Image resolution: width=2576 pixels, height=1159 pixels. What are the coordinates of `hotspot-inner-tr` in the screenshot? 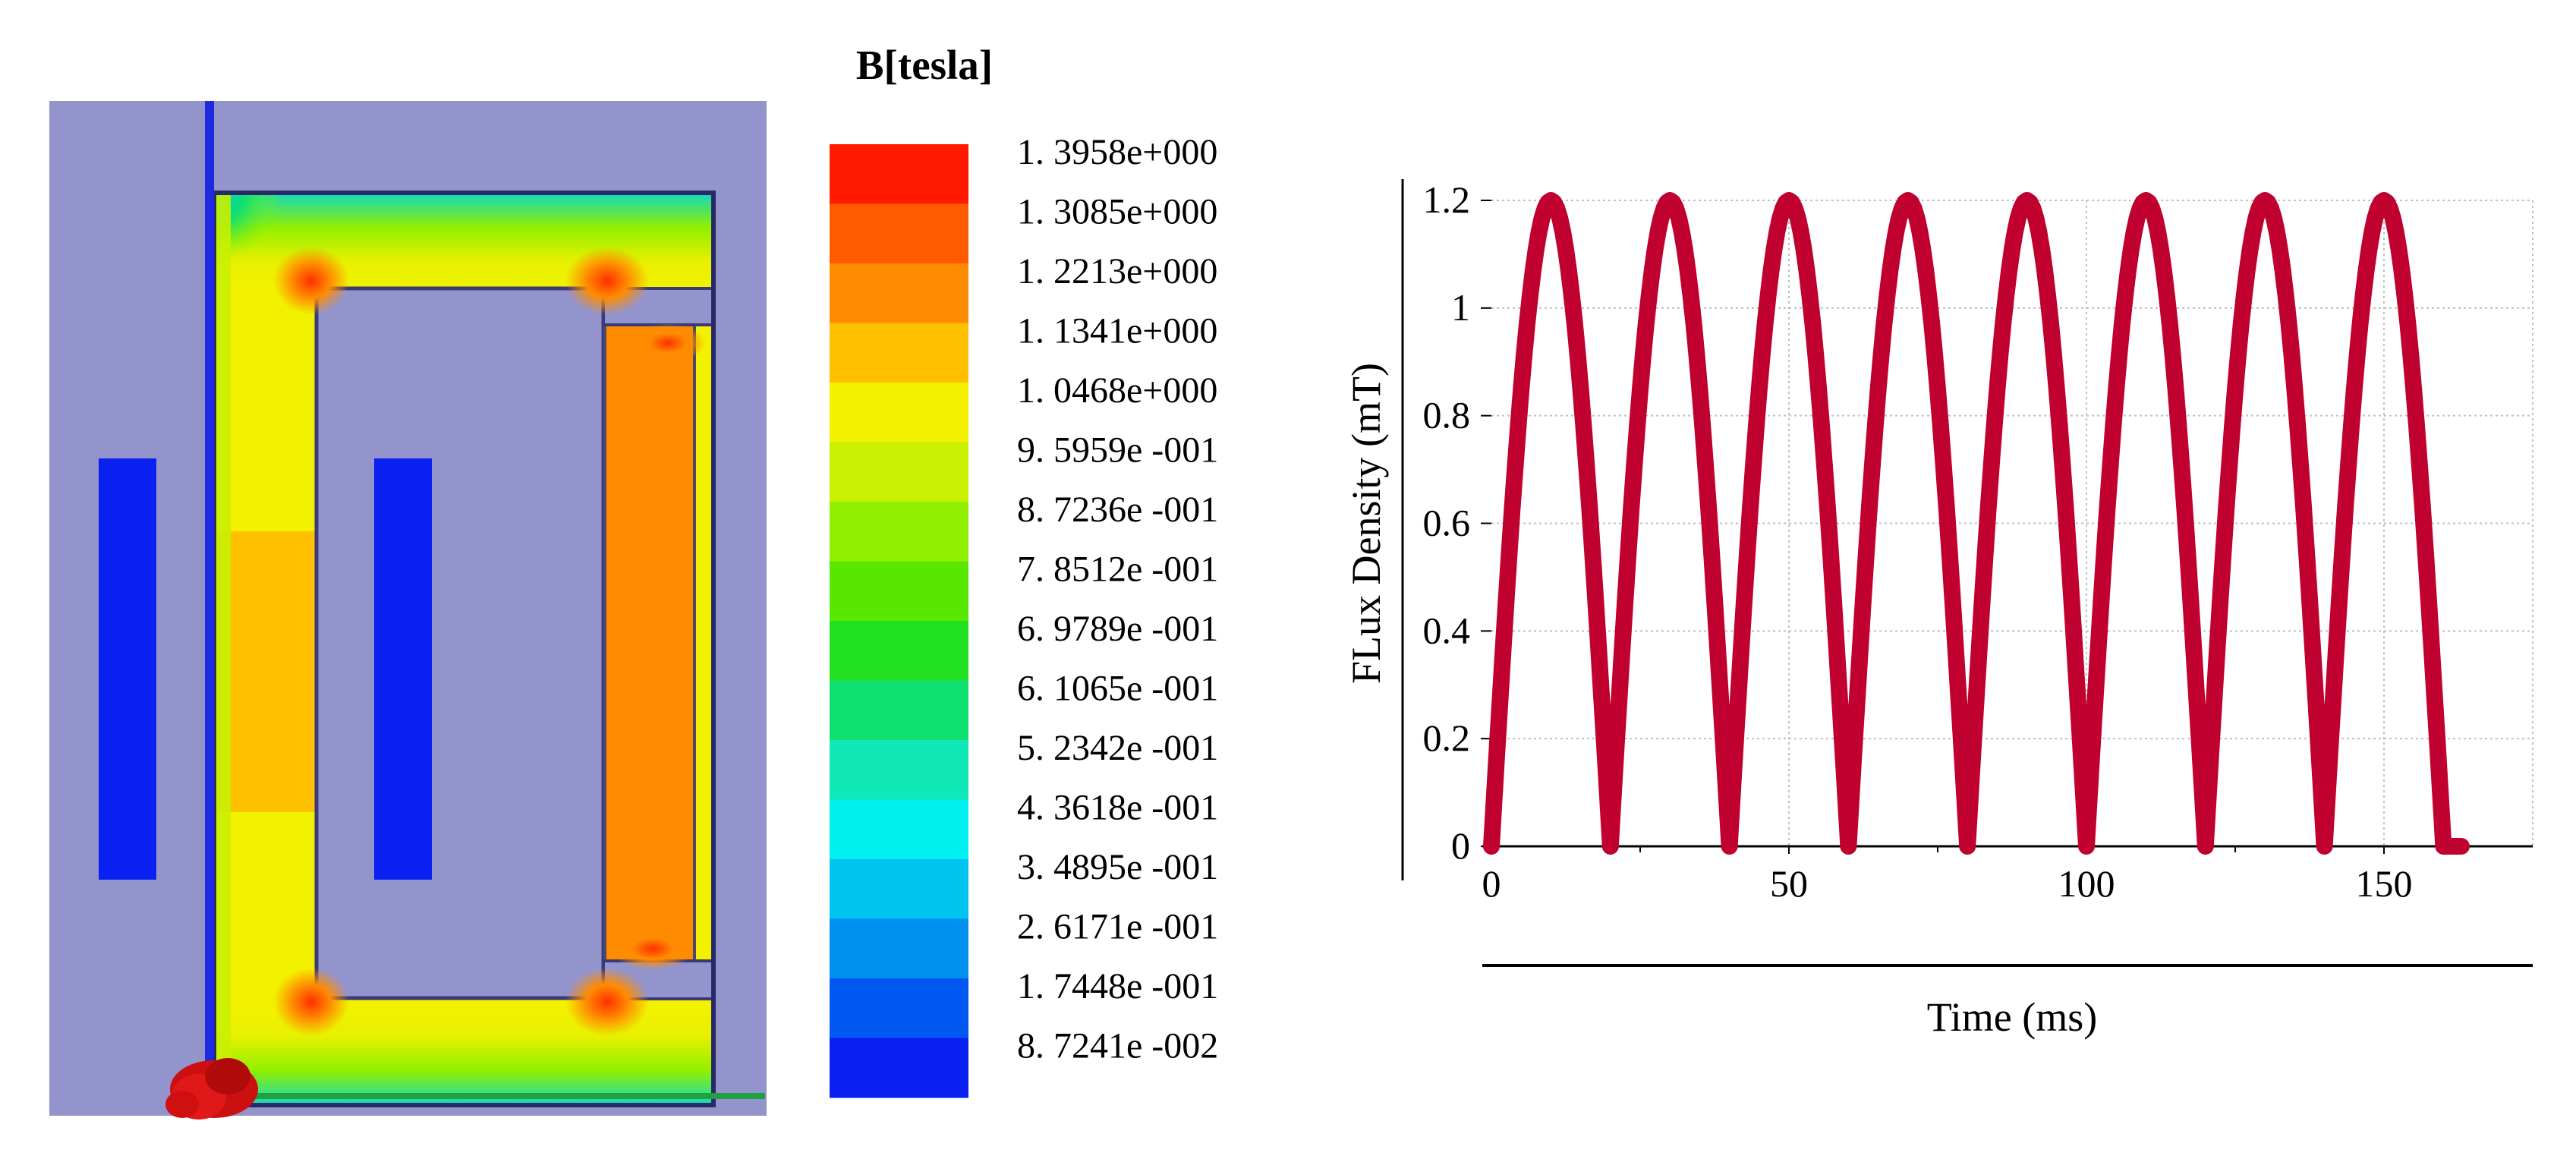 It's located at (607, 281).